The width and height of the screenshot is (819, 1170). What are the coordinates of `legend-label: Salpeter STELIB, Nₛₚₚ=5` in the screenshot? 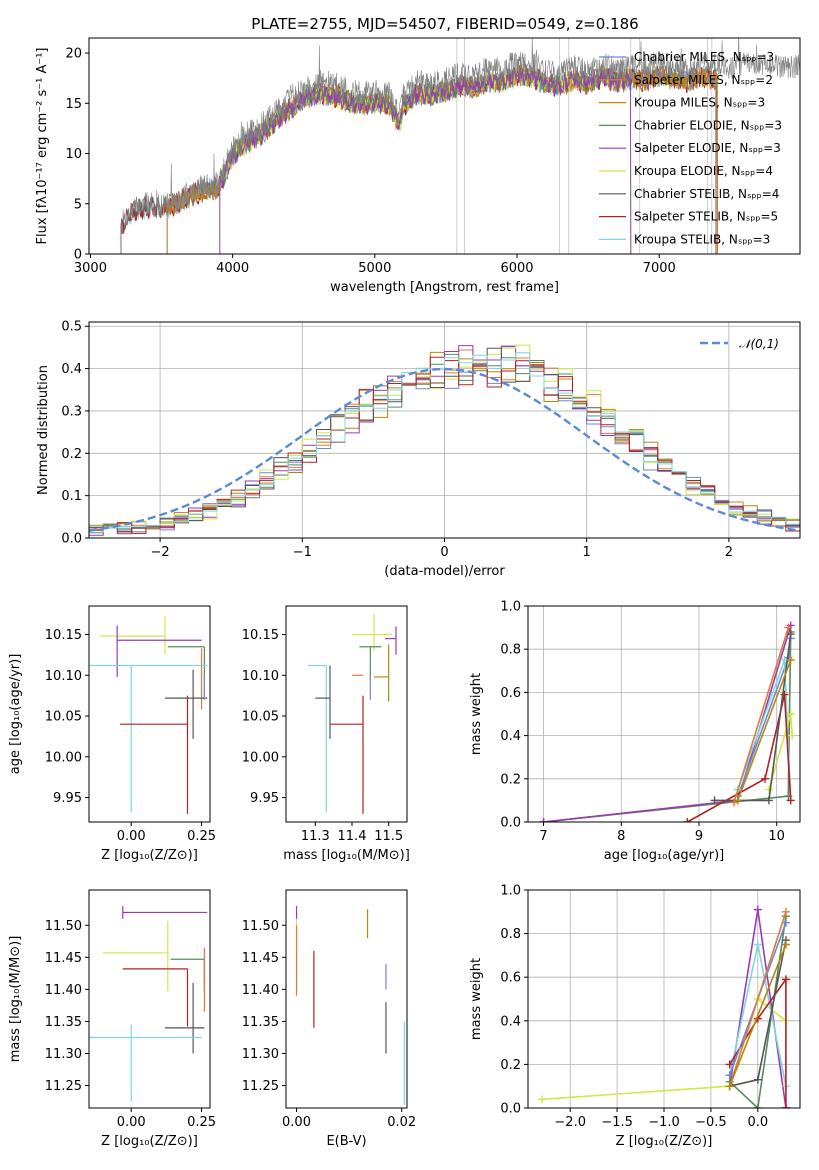 It's located at (706, 217).